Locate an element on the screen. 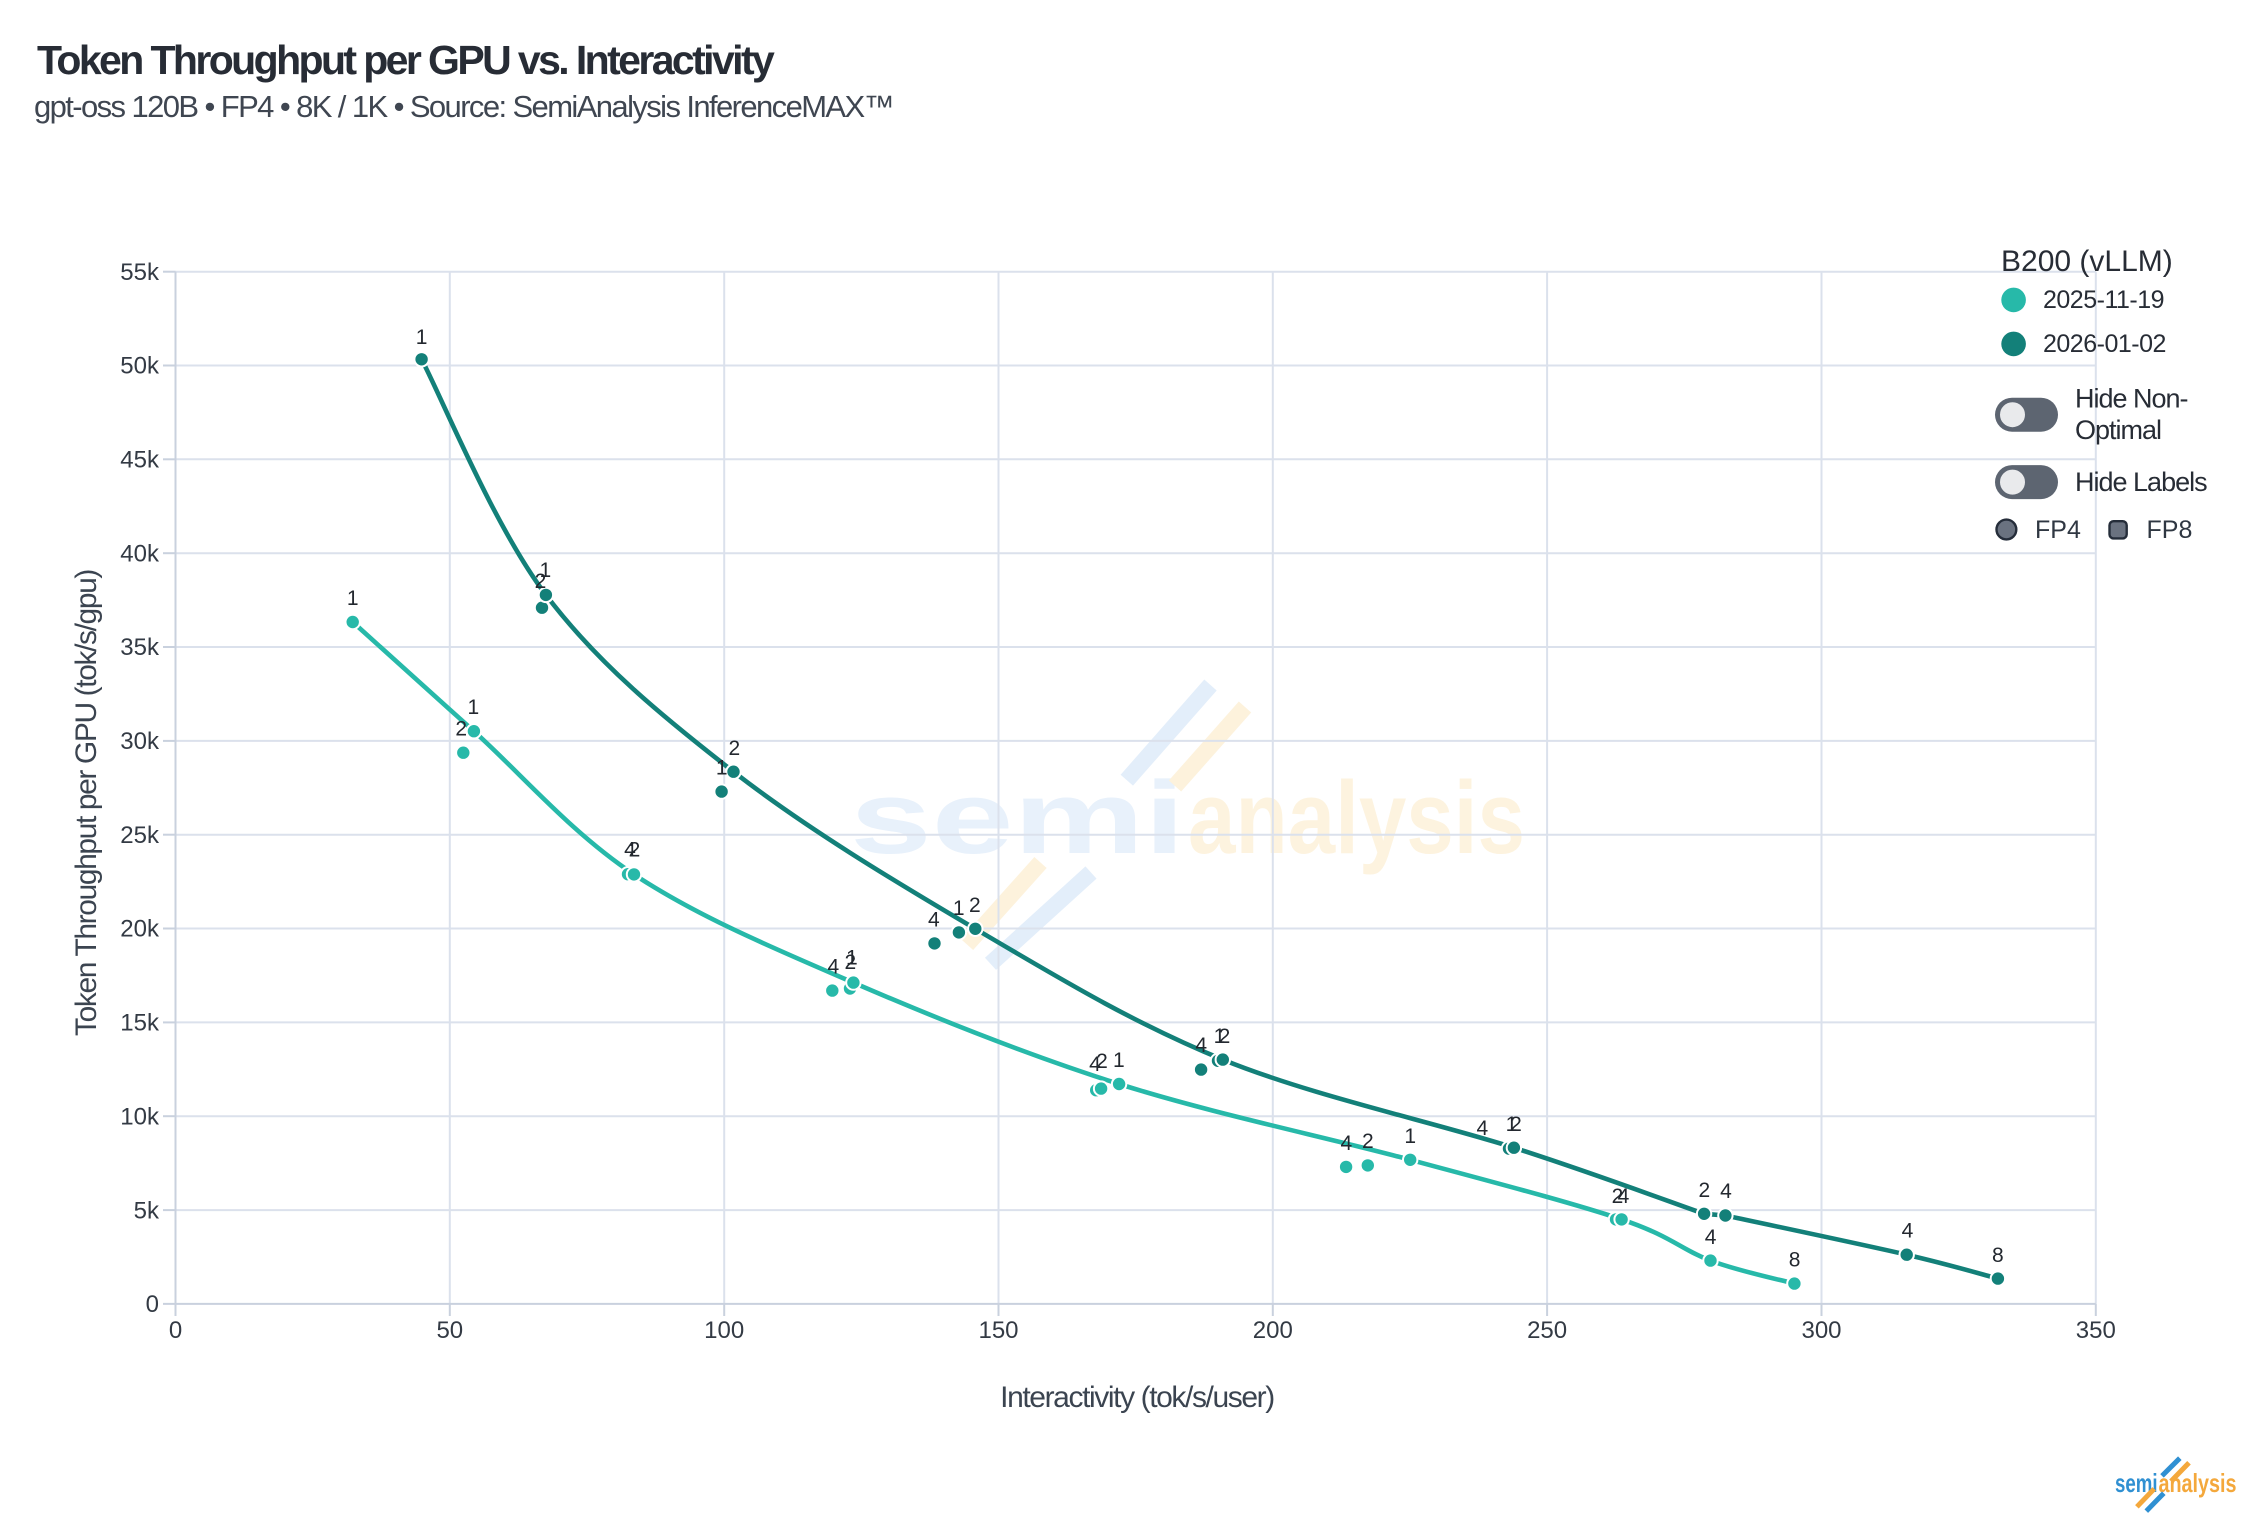 The width and height of the screenshot is (2256, 1528). svg-text: FP4 is located at coordinates (2058, 530).